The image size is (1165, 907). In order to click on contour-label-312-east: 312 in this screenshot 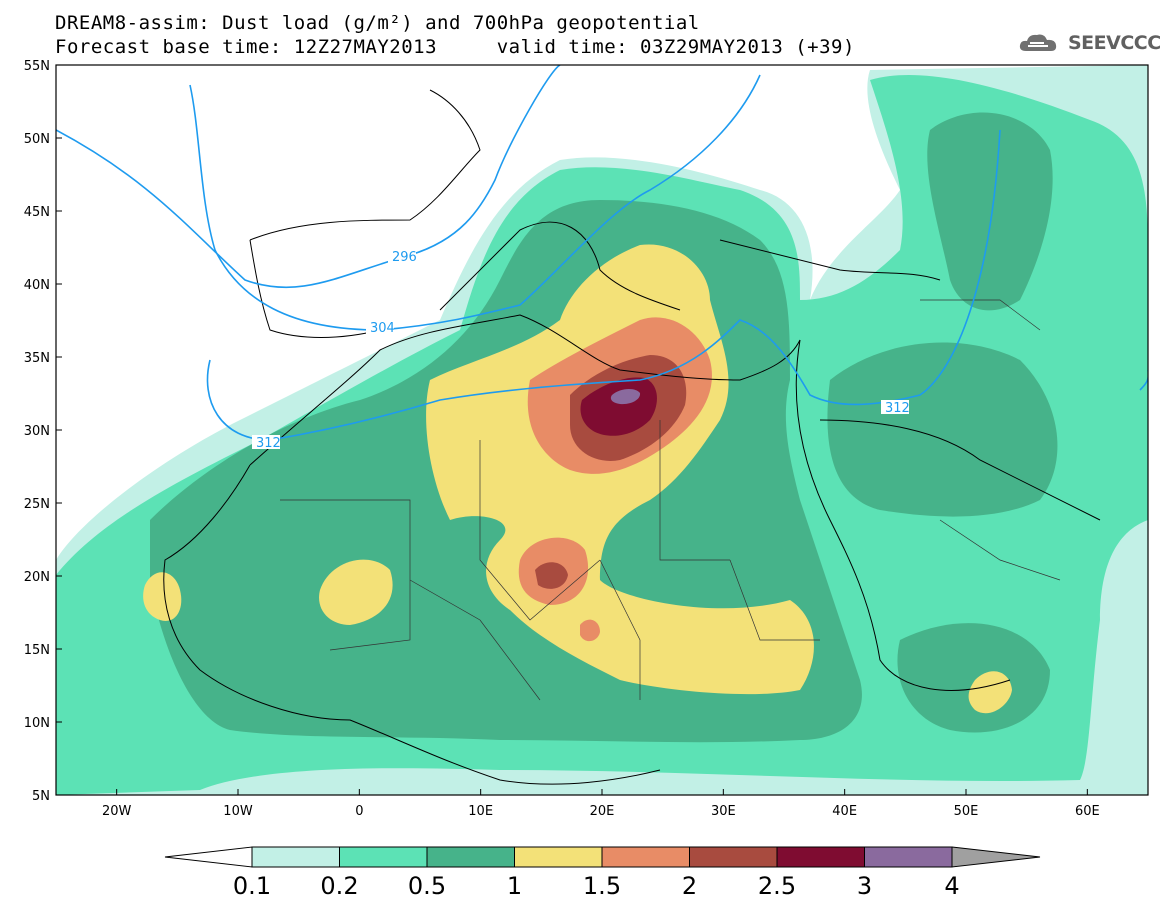, I will do `click(897, 408)`.